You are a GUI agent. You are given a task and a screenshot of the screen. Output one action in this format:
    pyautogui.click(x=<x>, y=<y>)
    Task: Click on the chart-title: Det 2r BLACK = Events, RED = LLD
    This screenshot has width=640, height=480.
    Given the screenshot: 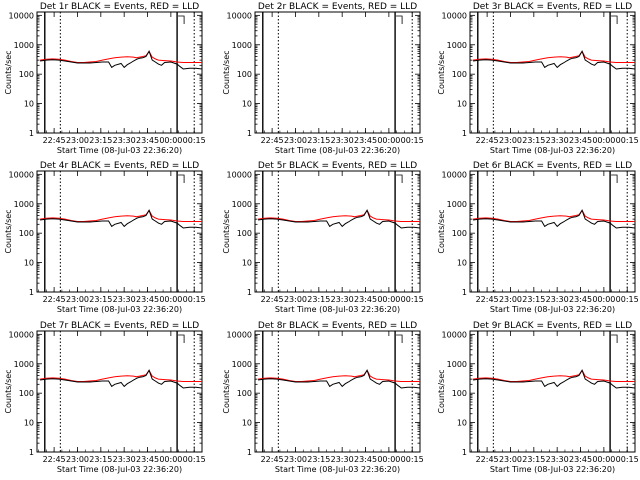 What is the action you would take?
    pyautogui.click(x=337, y=7)
    